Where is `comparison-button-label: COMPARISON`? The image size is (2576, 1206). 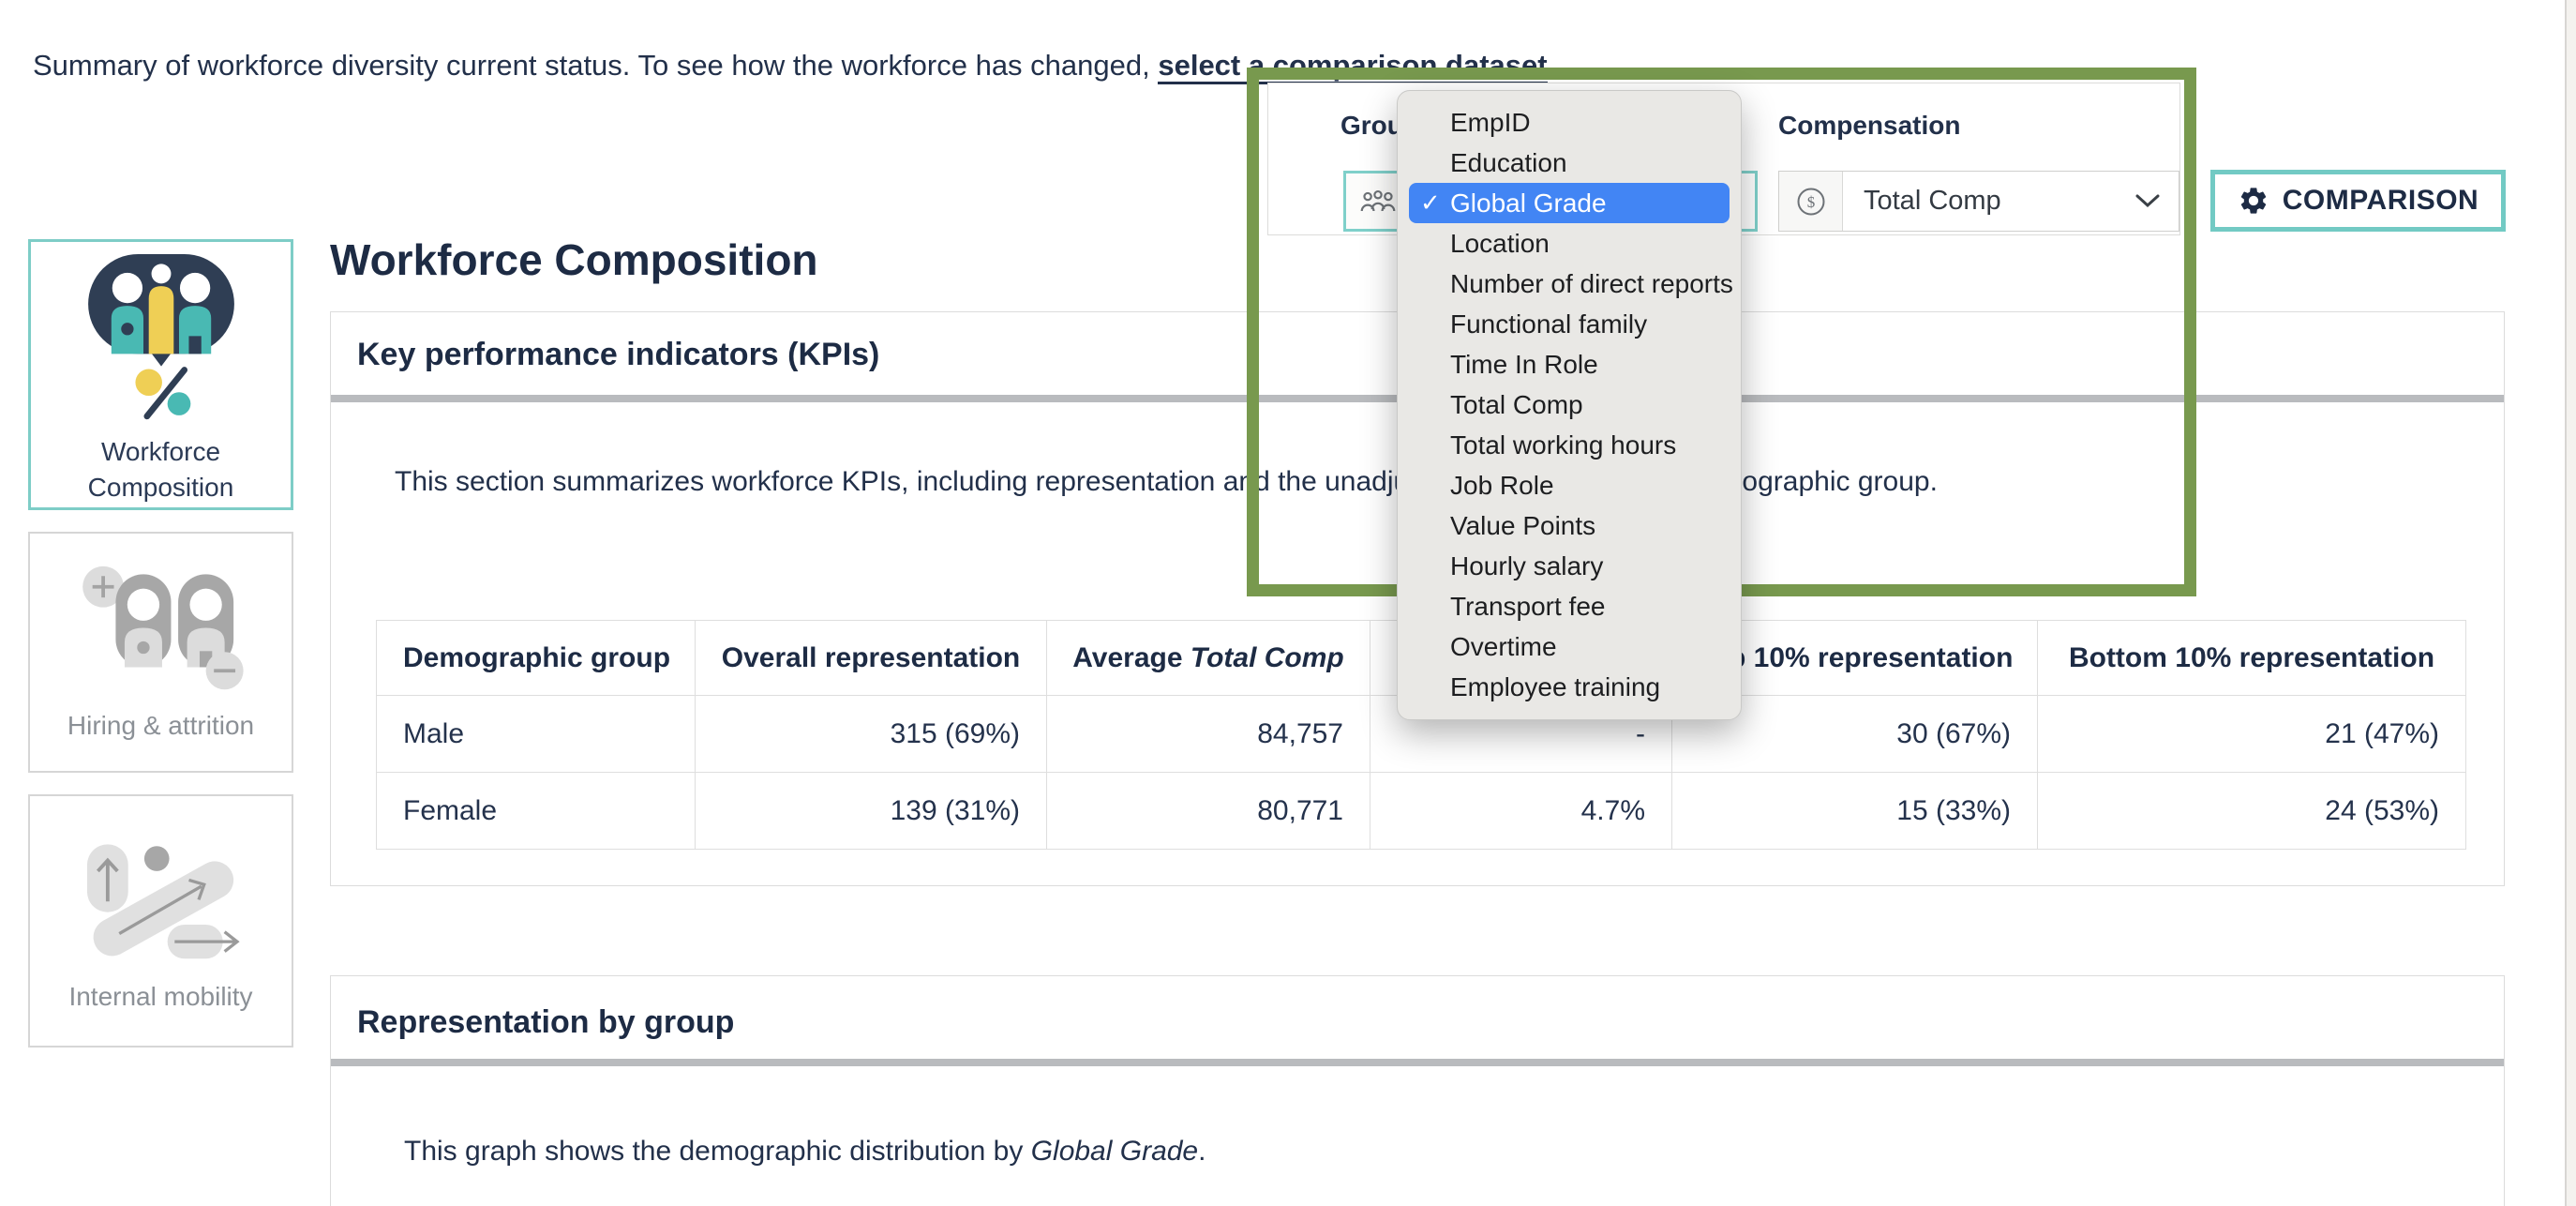
comparison-button-label: COMPARISON is located at coordinates (2381, 200).